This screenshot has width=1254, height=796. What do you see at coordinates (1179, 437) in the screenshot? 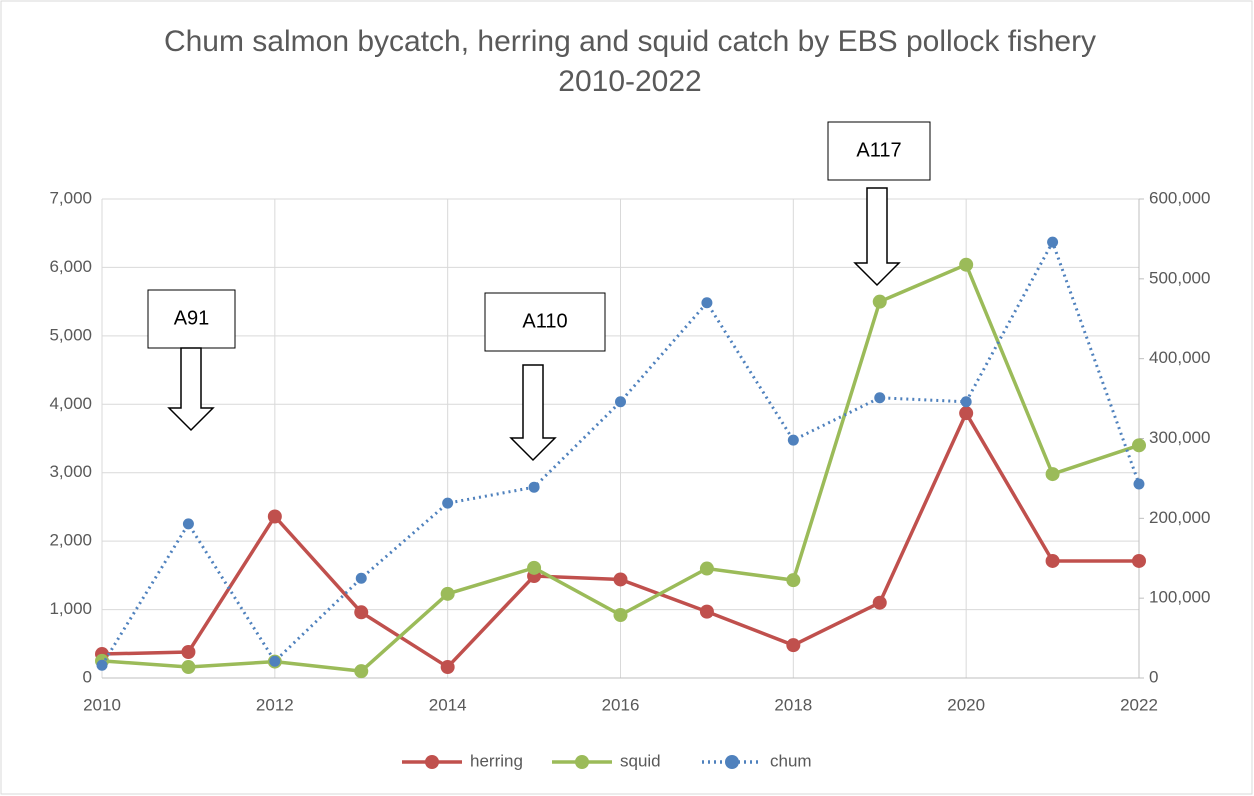
I see `y2-tick-label: 300,000` at bounding box center [1179, 437].